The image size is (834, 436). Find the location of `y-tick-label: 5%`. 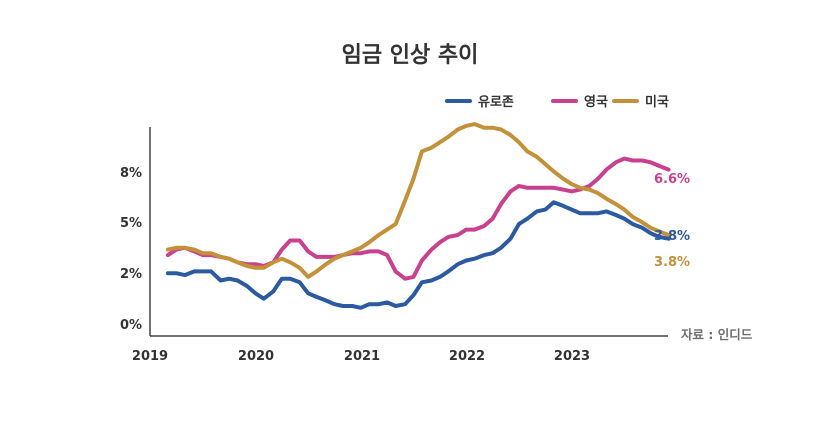

y-tick-label: 5% is located at coordinates (131, 223).